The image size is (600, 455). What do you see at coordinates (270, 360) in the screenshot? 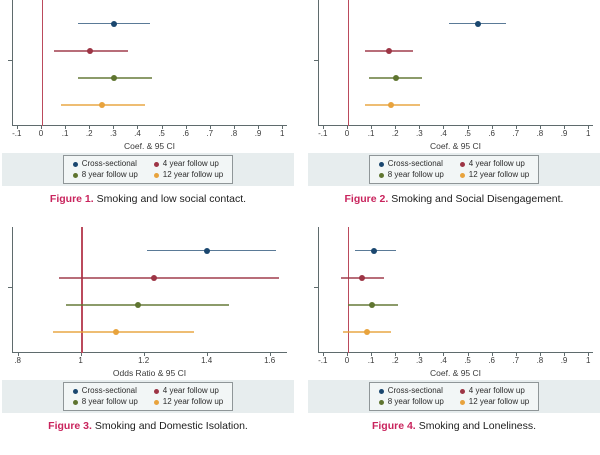
I see `tick-label: 1.6` at bounding box center [270, 360].